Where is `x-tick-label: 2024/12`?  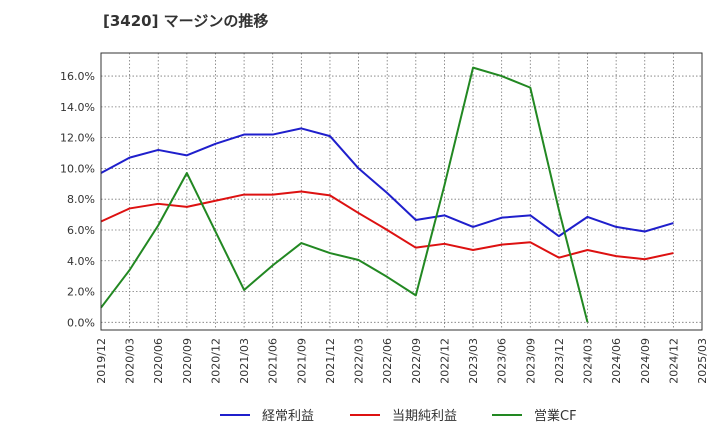
x-tick-label: 2024/12 is located at coordinates (673, 361).